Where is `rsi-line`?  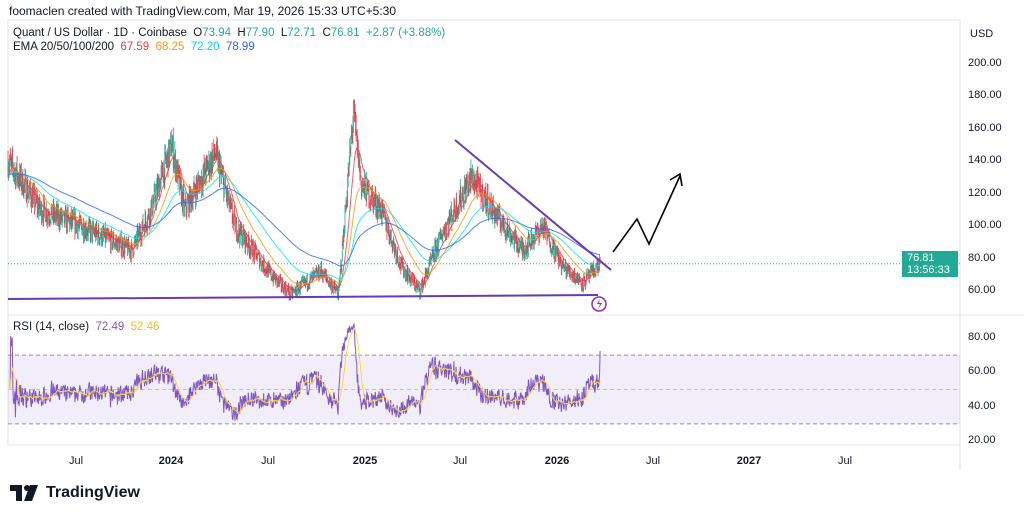 rsi-line is located at coordinates (304, 371).